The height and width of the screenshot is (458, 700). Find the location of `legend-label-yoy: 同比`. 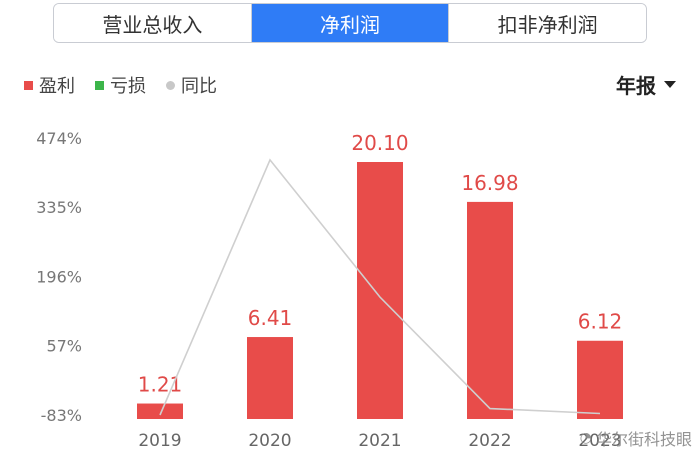

legend-label-yoy: 同比 is located at coordinates (199, 86).